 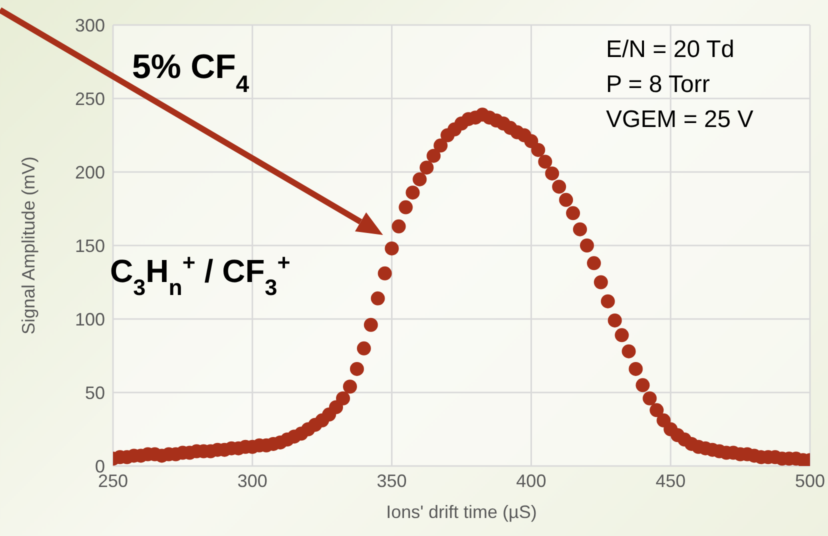 What do you see at coordinates (89, 172) in the screenshot?
I see `y-tick-label: 200` at bounding box center [89, 172].